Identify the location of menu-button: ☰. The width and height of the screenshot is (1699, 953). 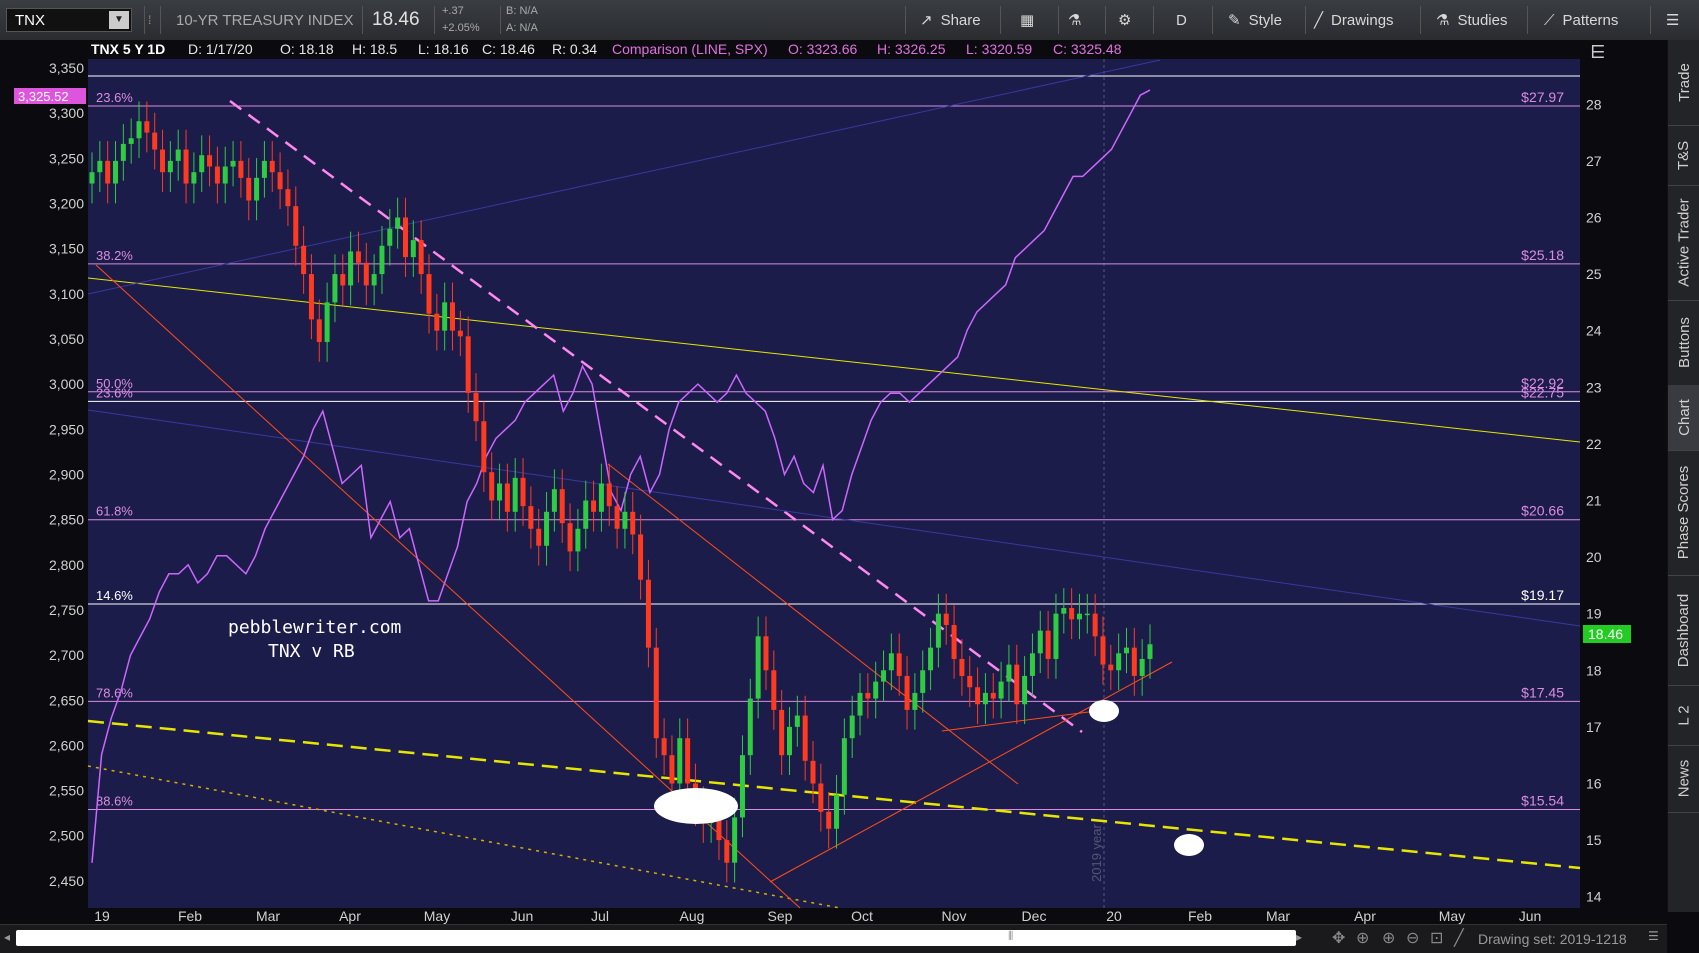
(1672, 20).